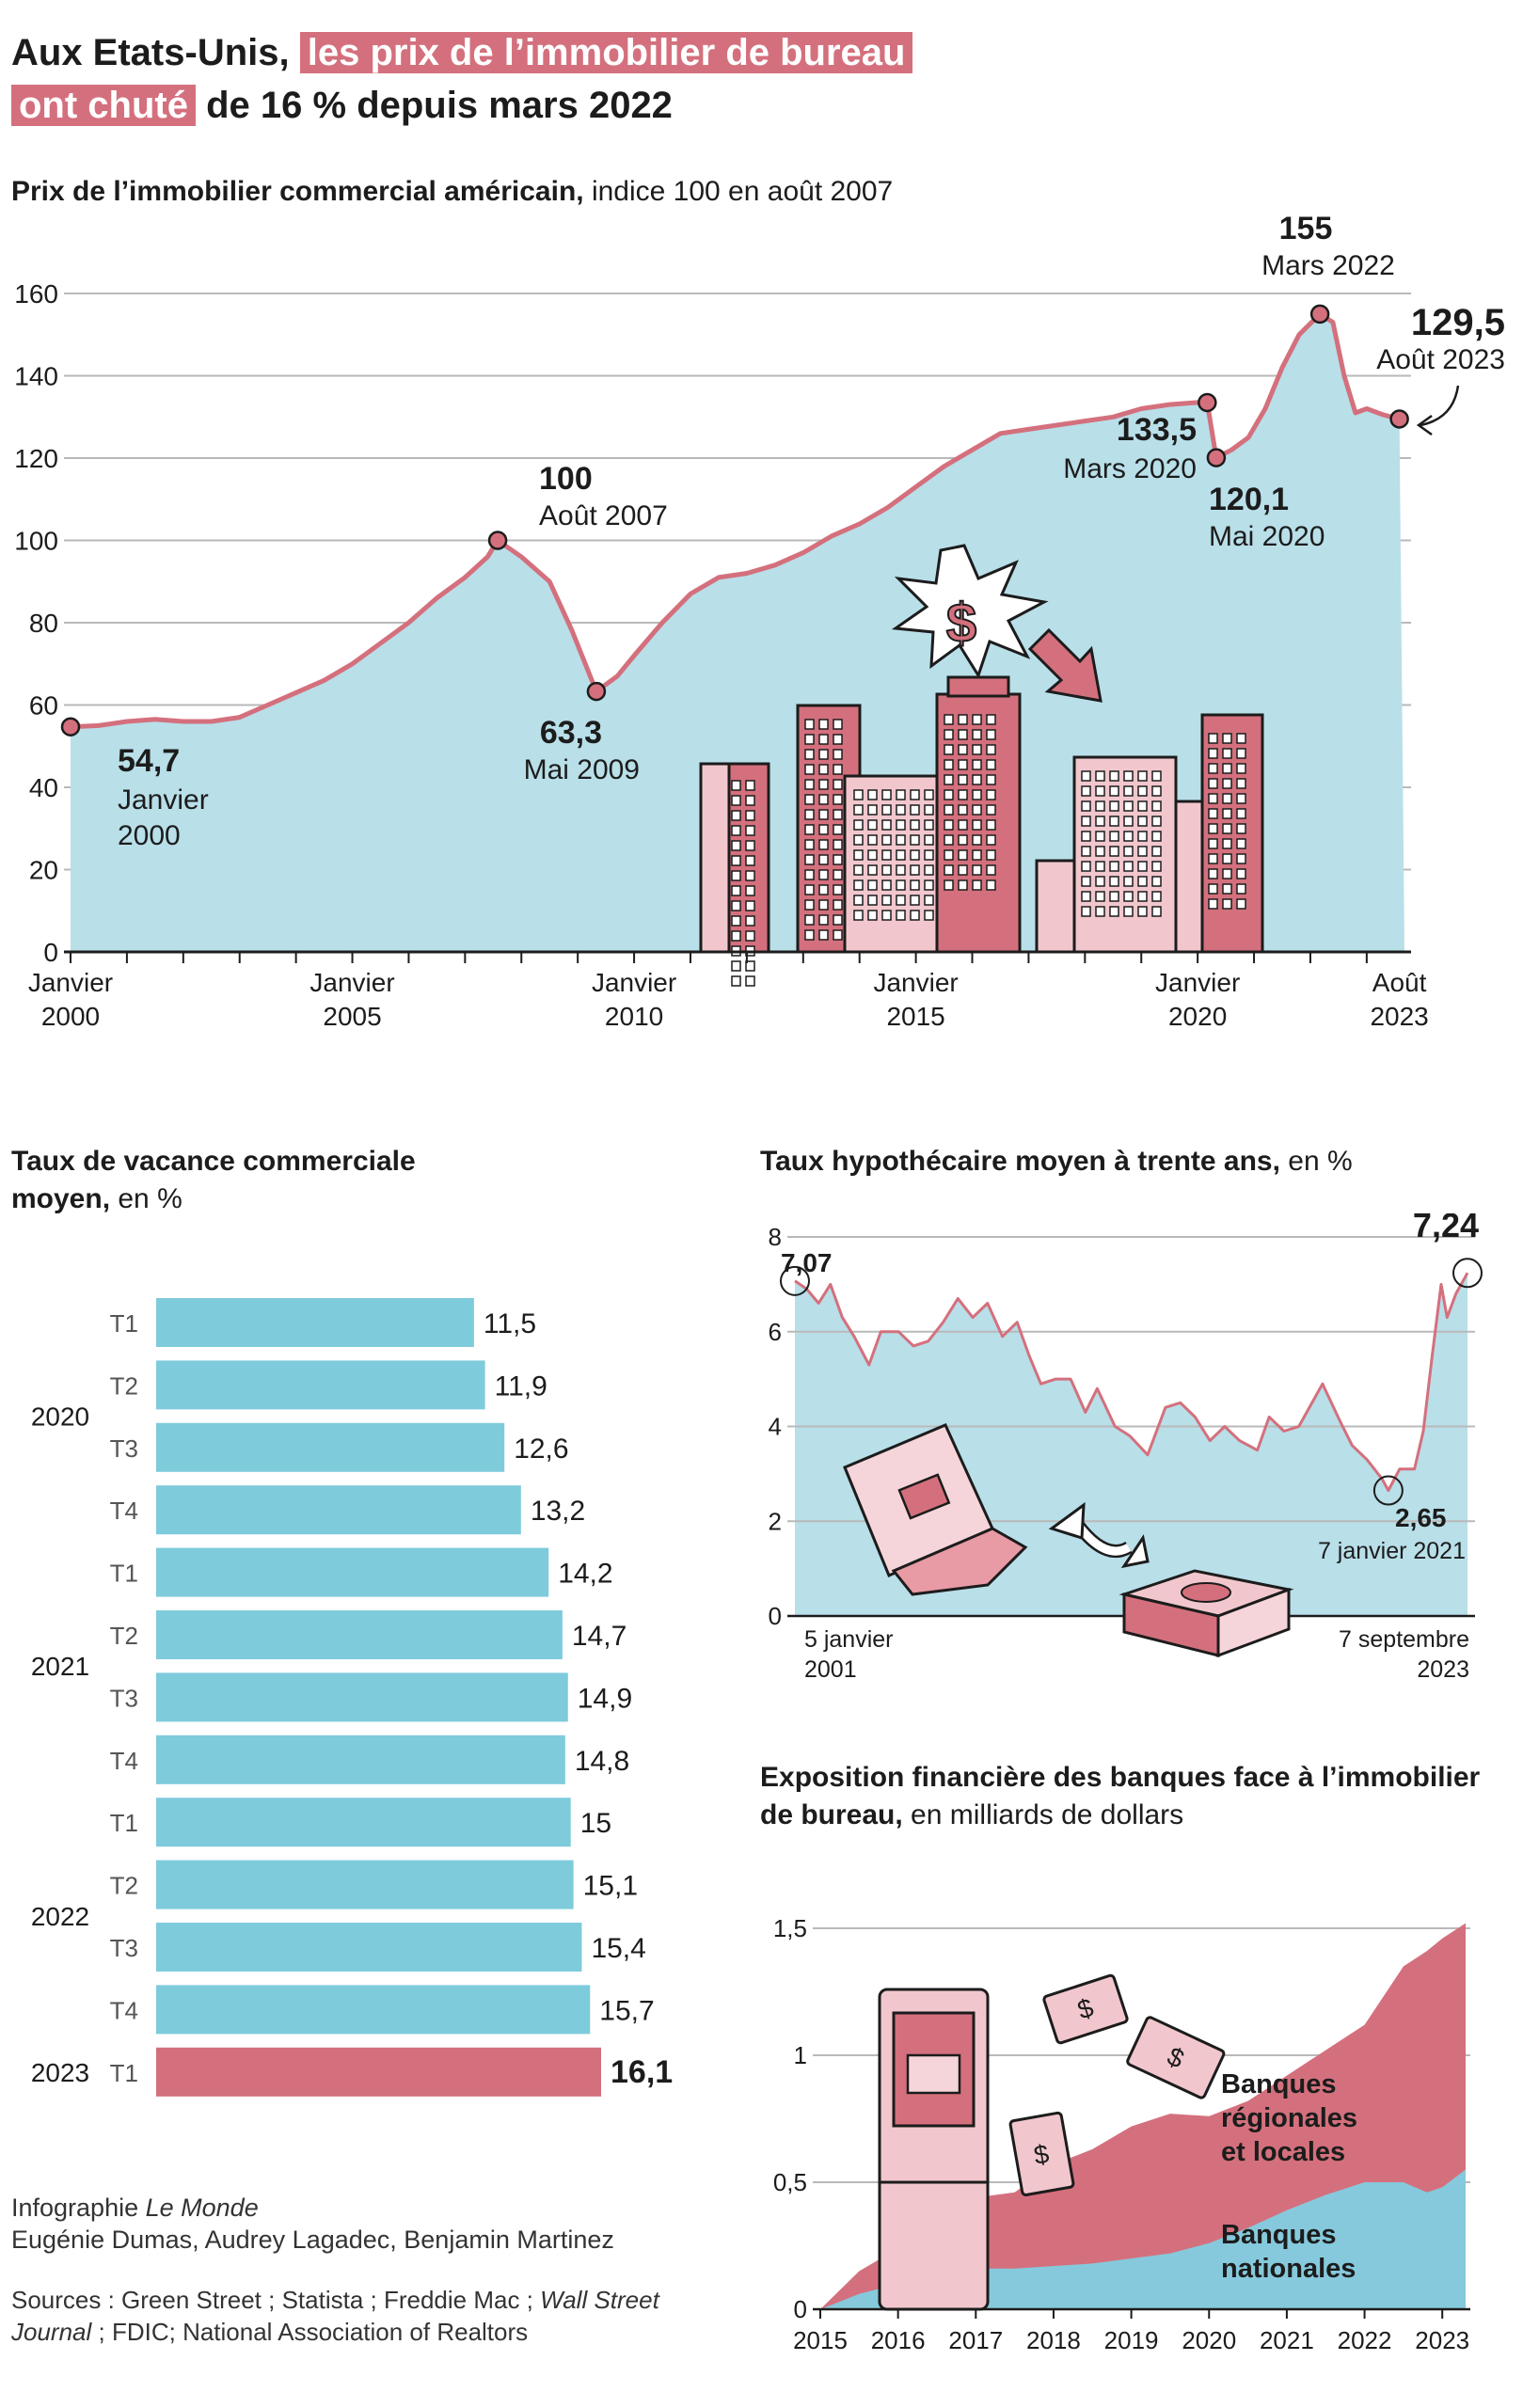  Describe the element at coordinates (595, 1824) in the screenshot. I see `vacancy-value-label: 15` at that location.